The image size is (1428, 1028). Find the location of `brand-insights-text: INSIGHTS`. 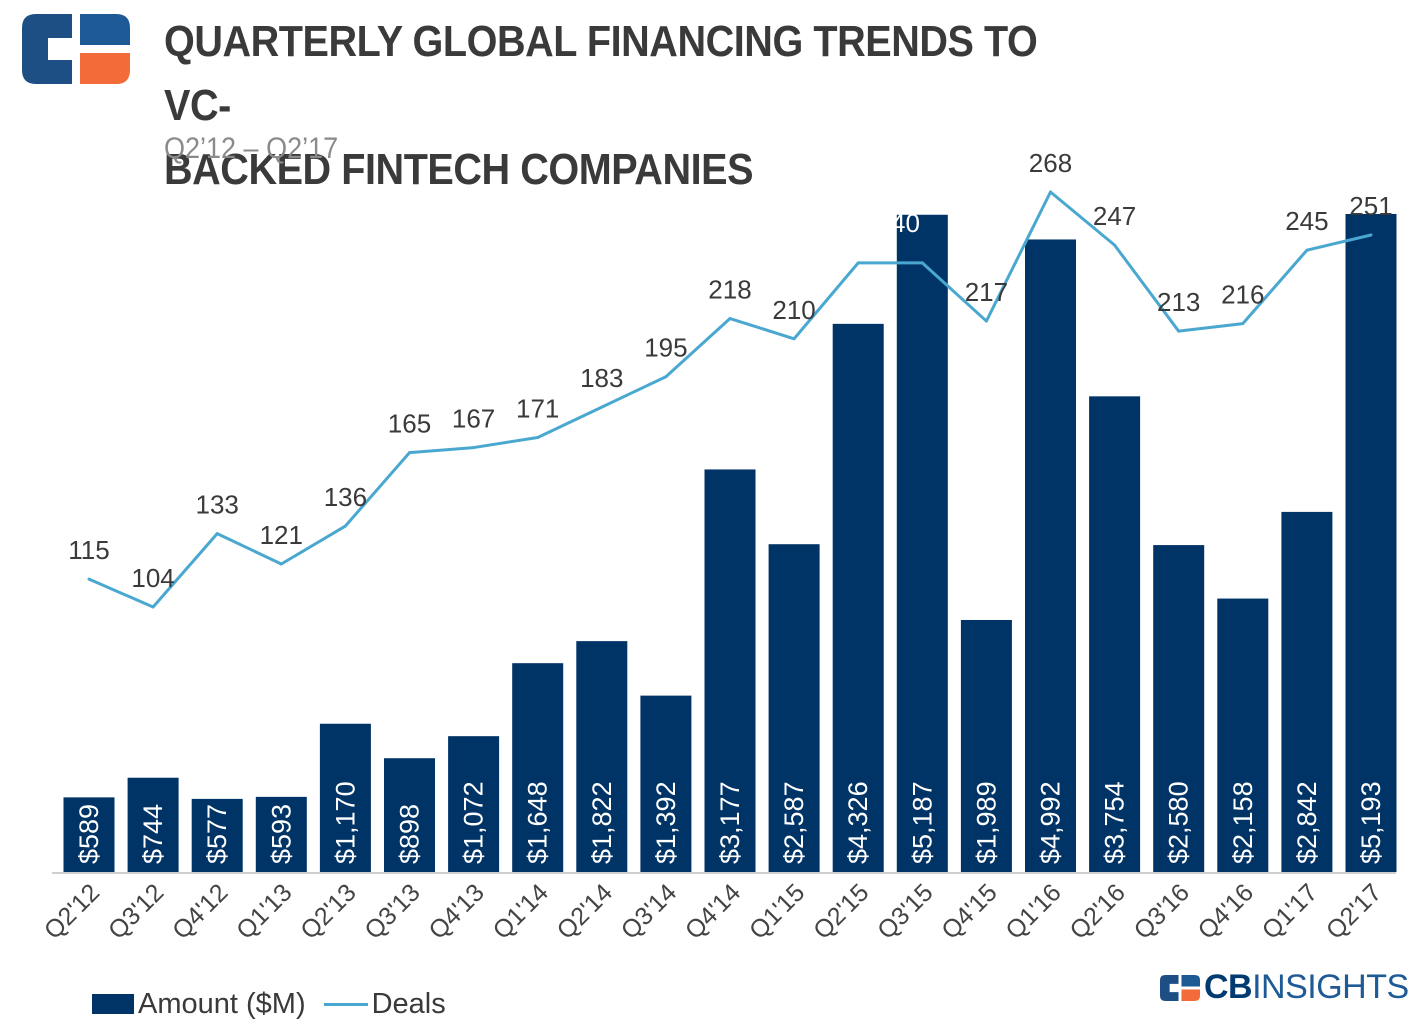

brand-insights-text: INSIGHTS is located at coordinates (1330, 987).